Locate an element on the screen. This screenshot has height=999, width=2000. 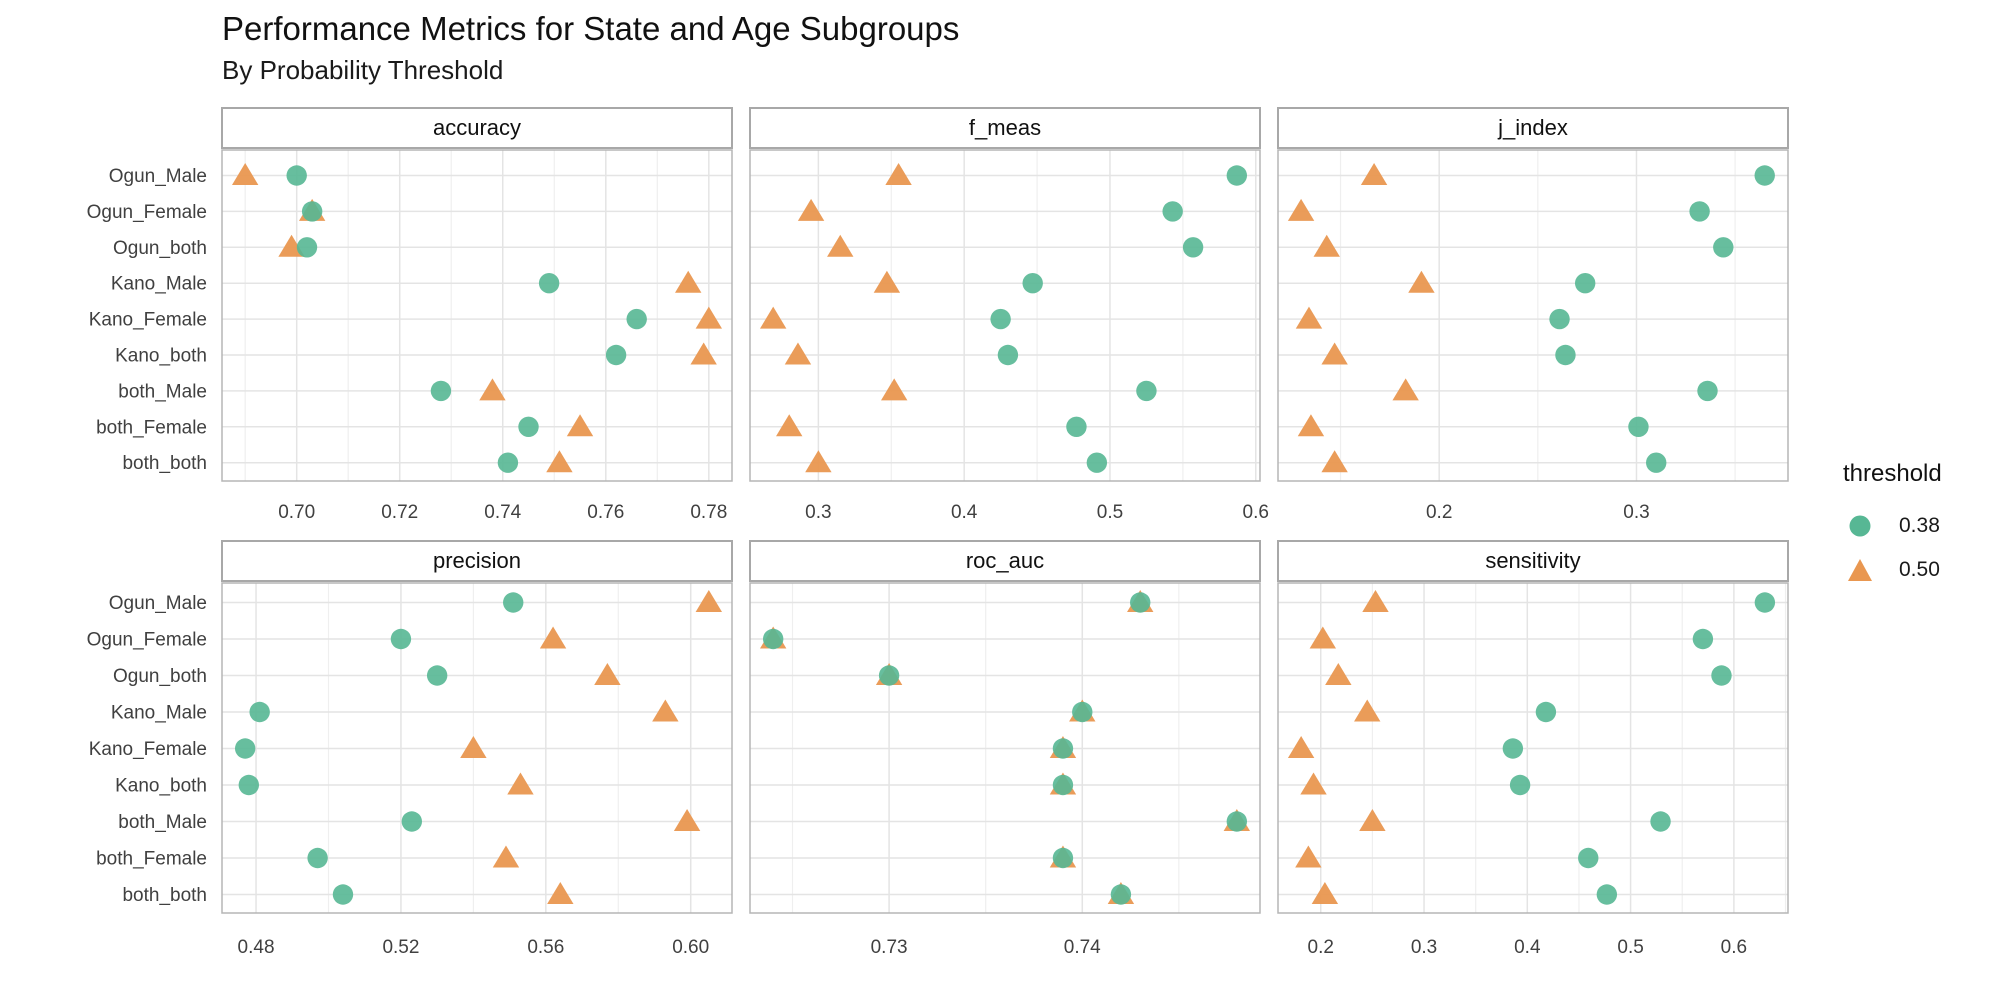
point-j_index-Ogun_Male-t038 is located at coordinates (1764, 175).